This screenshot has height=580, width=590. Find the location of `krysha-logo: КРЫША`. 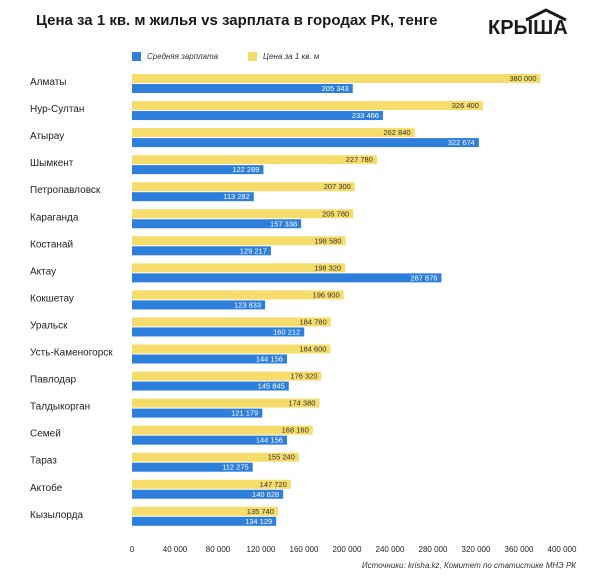

krysha-logo: КРЫША is located at coordinates (536, 23).